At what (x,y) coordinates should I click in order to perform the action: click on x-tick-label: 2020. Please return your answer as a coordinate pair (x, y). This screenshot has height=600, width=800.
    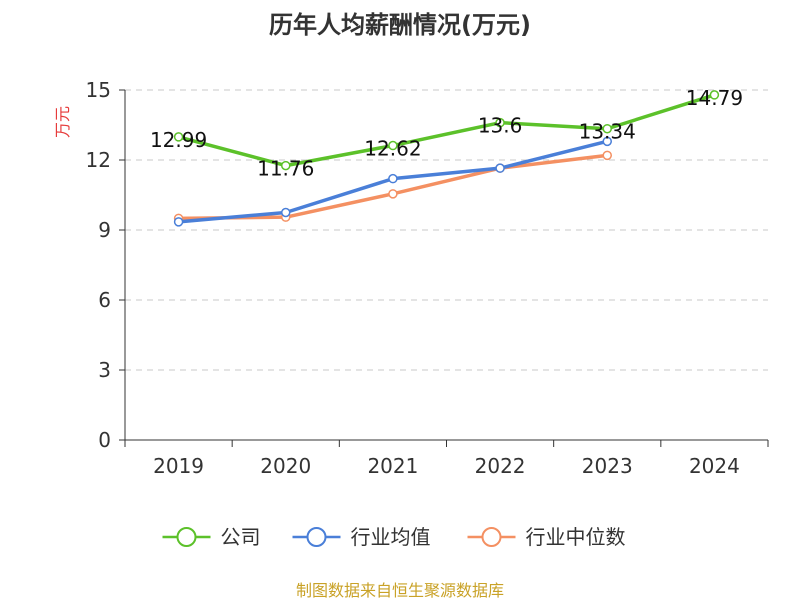
    Looking at the image, I should click on (285, 466).